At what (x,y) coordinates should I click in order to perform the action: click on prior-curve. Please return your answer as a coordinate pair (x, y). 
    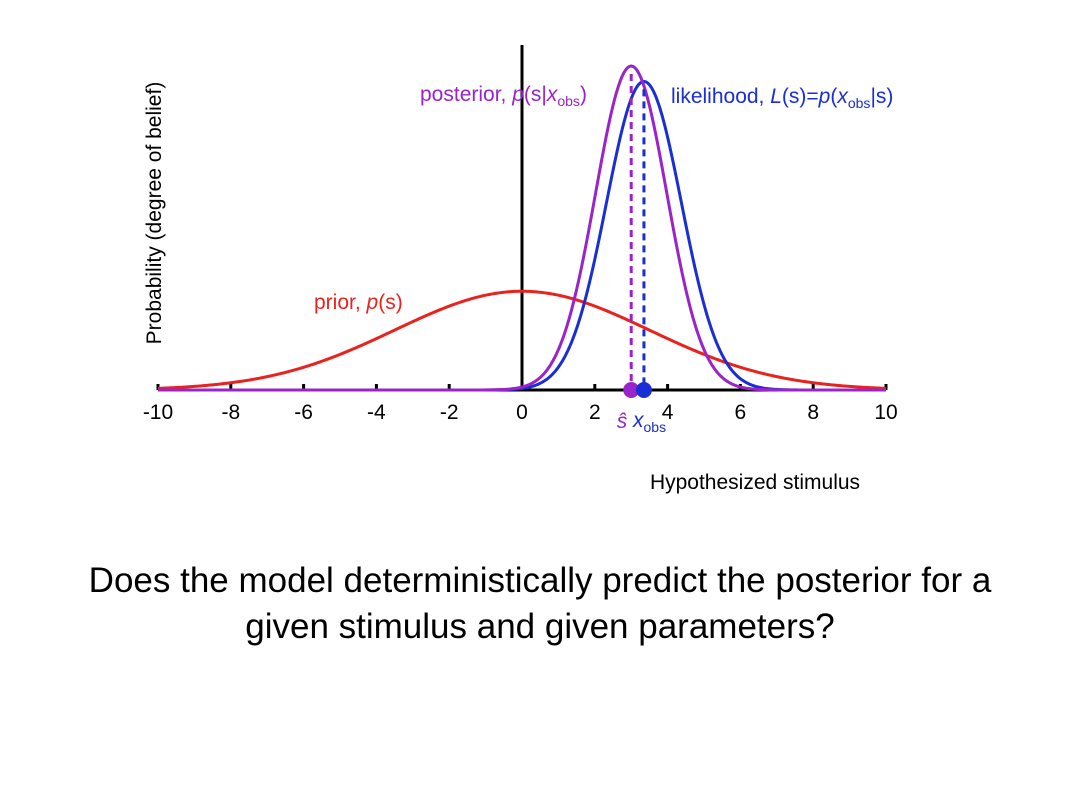
    Looking at the image, I should click on (522, 339).